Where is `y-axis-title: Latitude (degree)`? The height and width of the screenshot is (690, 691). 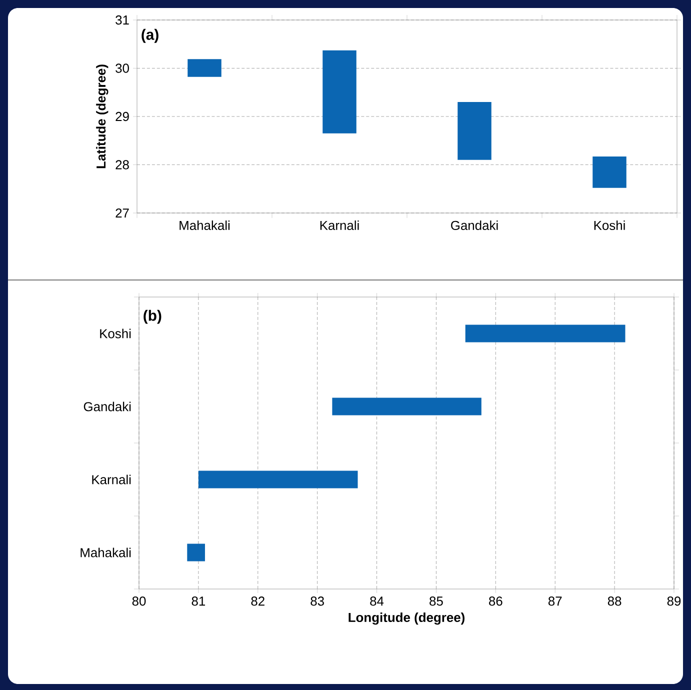
y-axis-title: Latitude (degree) is located at coordinates (102, 116).